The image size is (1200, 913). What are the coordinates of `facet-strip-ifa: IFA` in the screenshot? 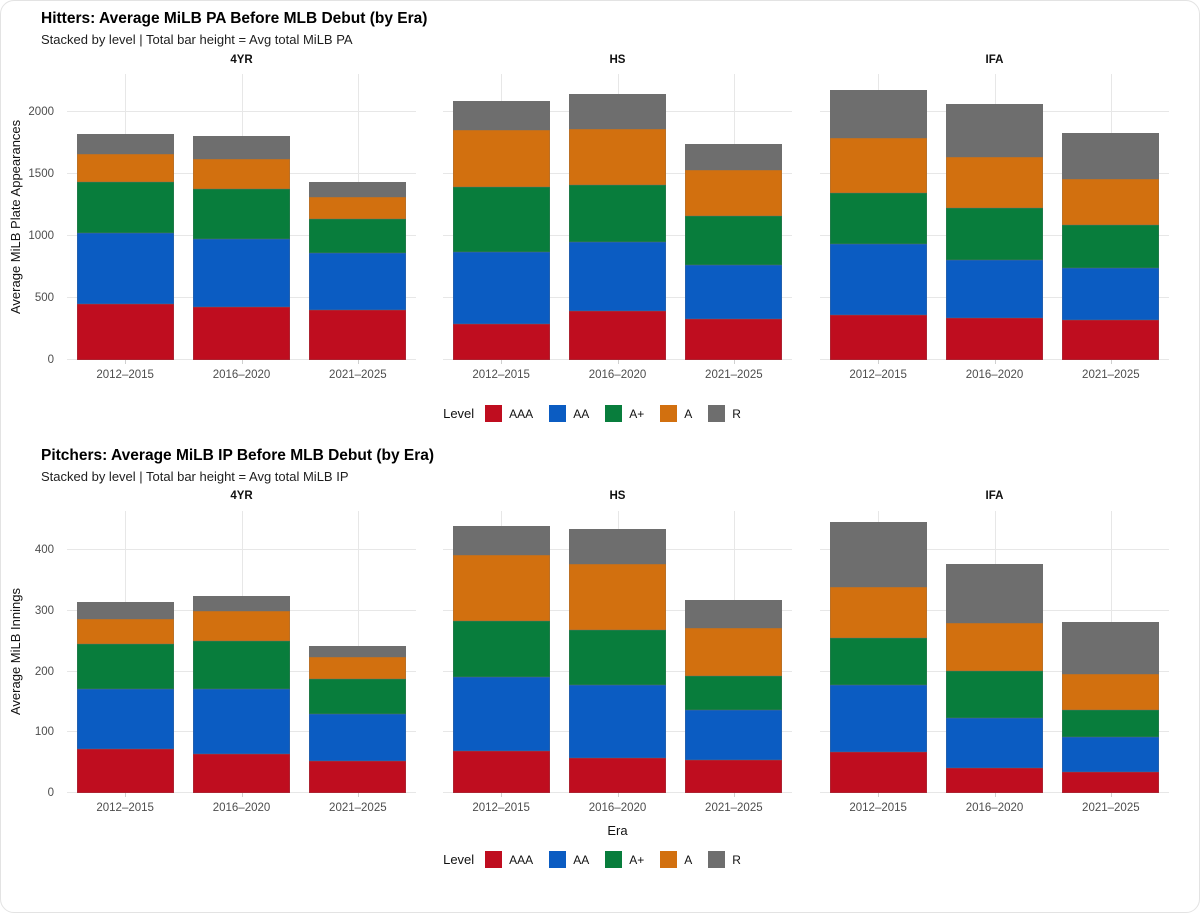 It's located at (994, 496).